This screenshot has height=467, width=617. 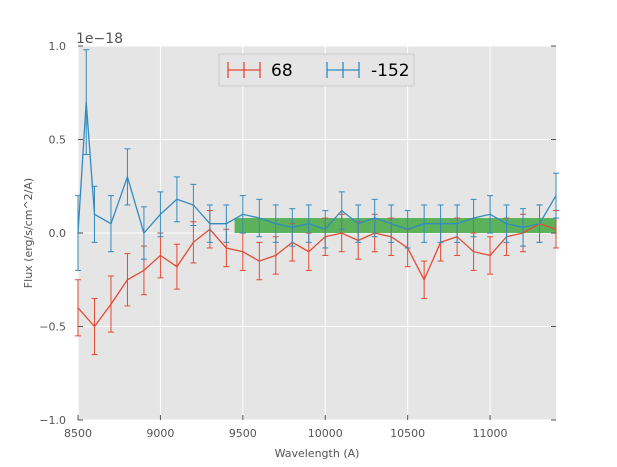 I want to click on legend-entry-1: 68, so click(x=260, y=71).